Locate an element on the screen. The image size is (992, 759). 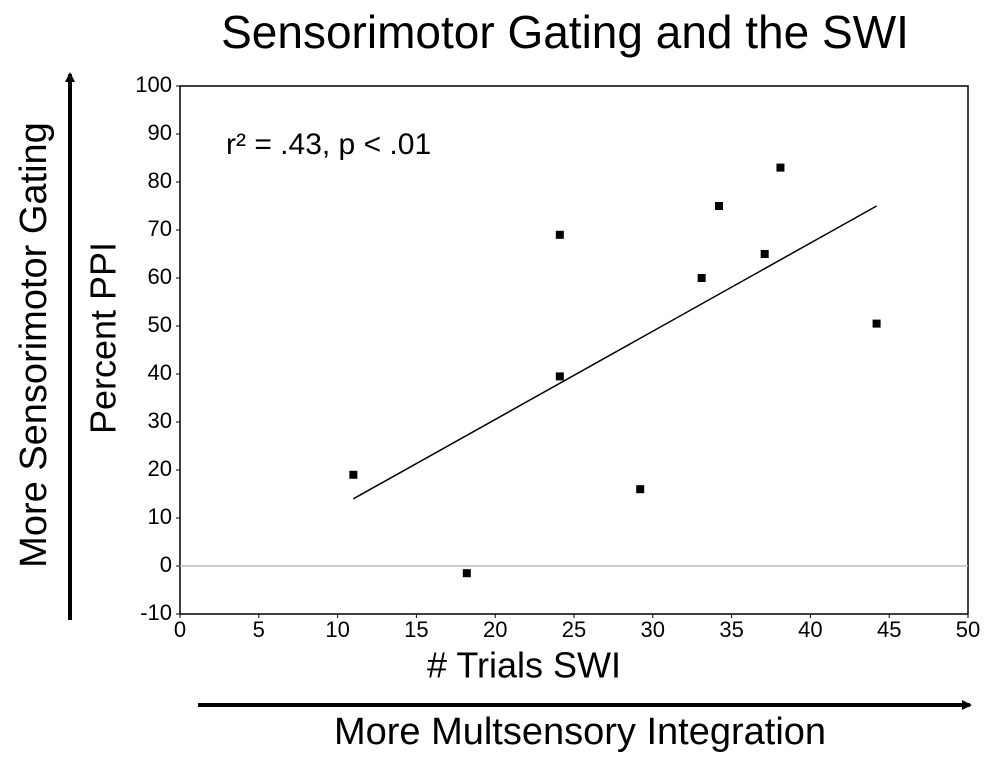
x-tick-label: 45 is located at coordinates (889, 629).